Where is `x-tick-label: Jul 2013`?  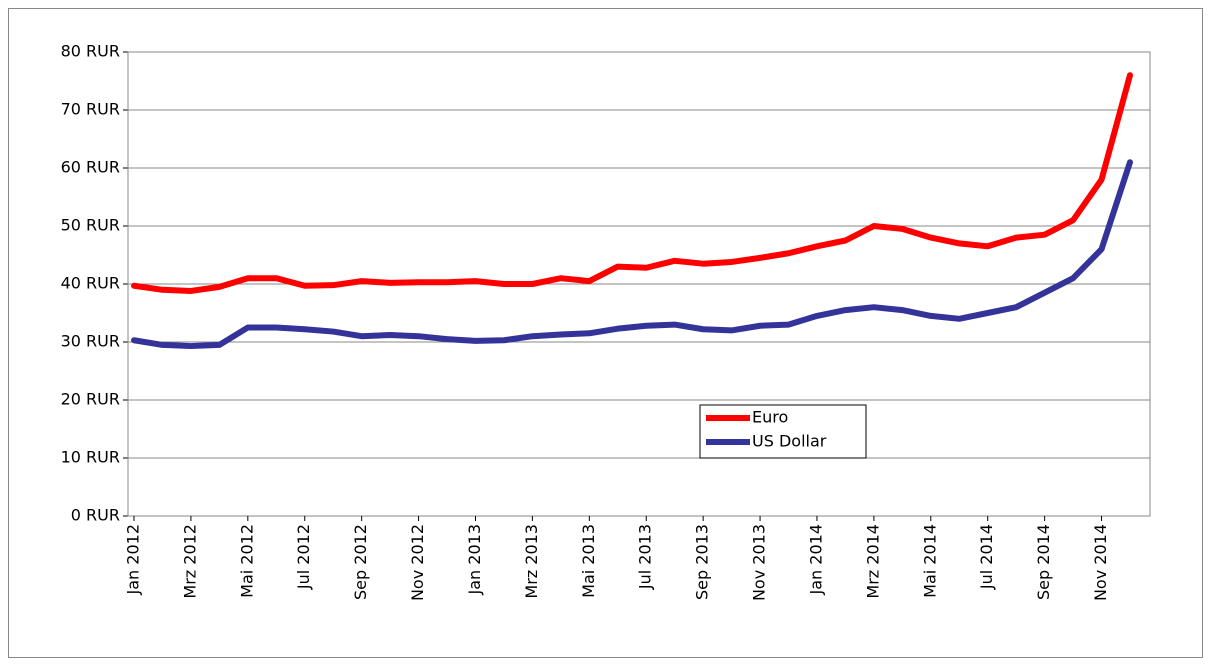 x-tick-label: Jul 2013 is located at coordinates (645, 557).